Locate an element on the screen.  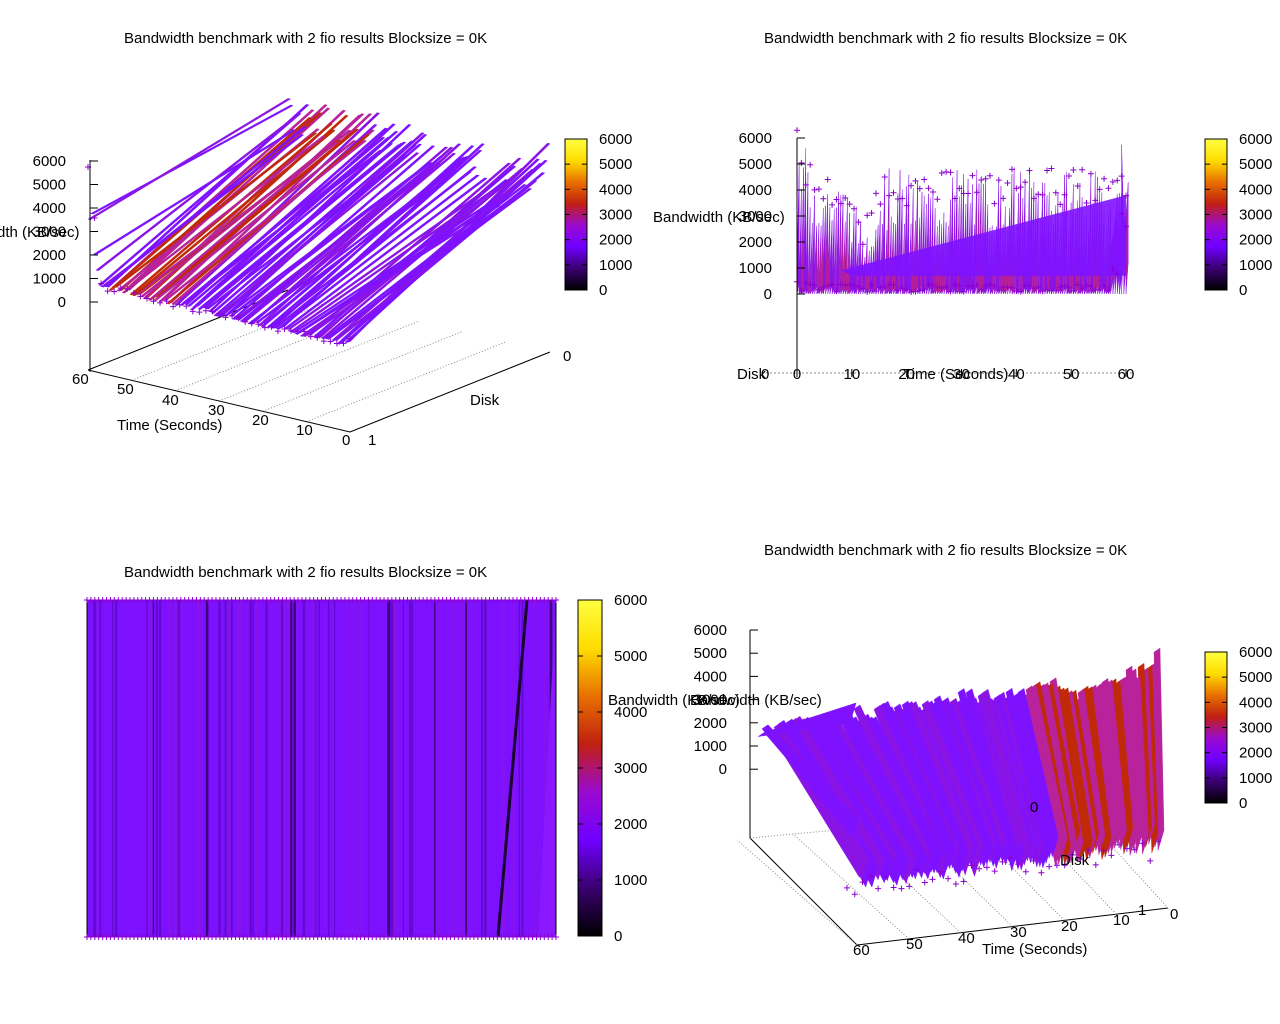
z-tick-label: 3000 is located at coordinates (49, 232).